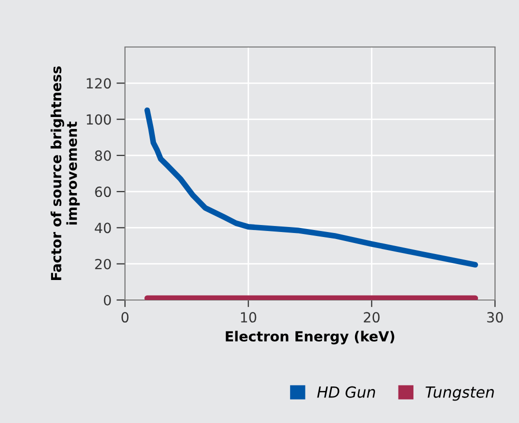 This screenshot has width=519, height=423. What do you see at coordinates (124, 317) in the screenshot?
I see `x-tick-label: 0` at bounding box center [124, 317].